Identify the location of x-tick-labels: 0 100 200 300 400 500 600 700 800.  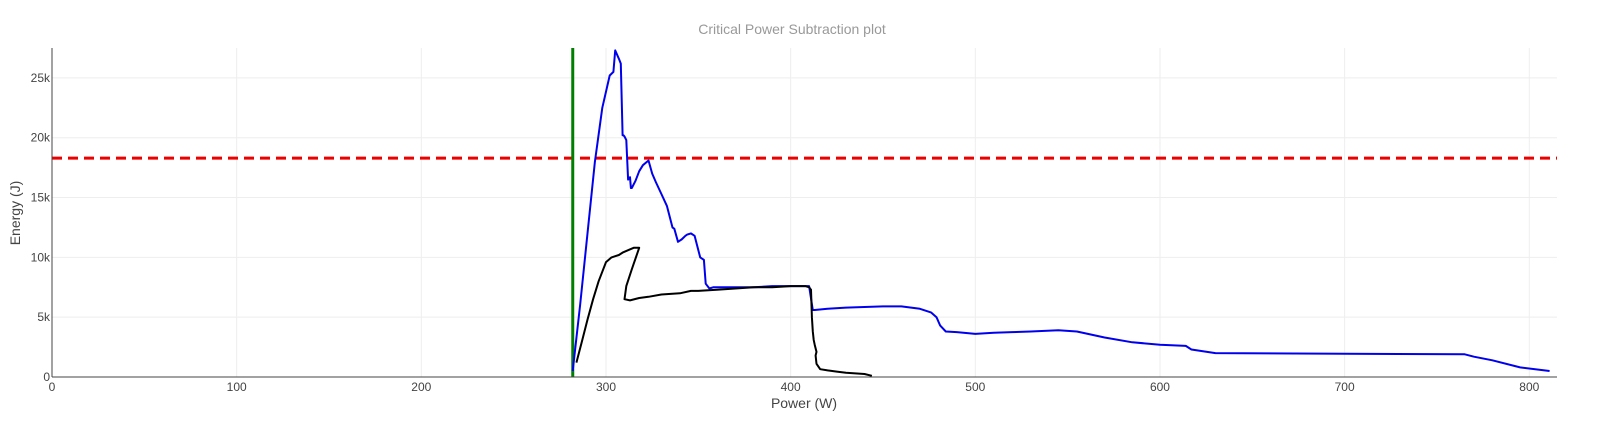
(794, 387).